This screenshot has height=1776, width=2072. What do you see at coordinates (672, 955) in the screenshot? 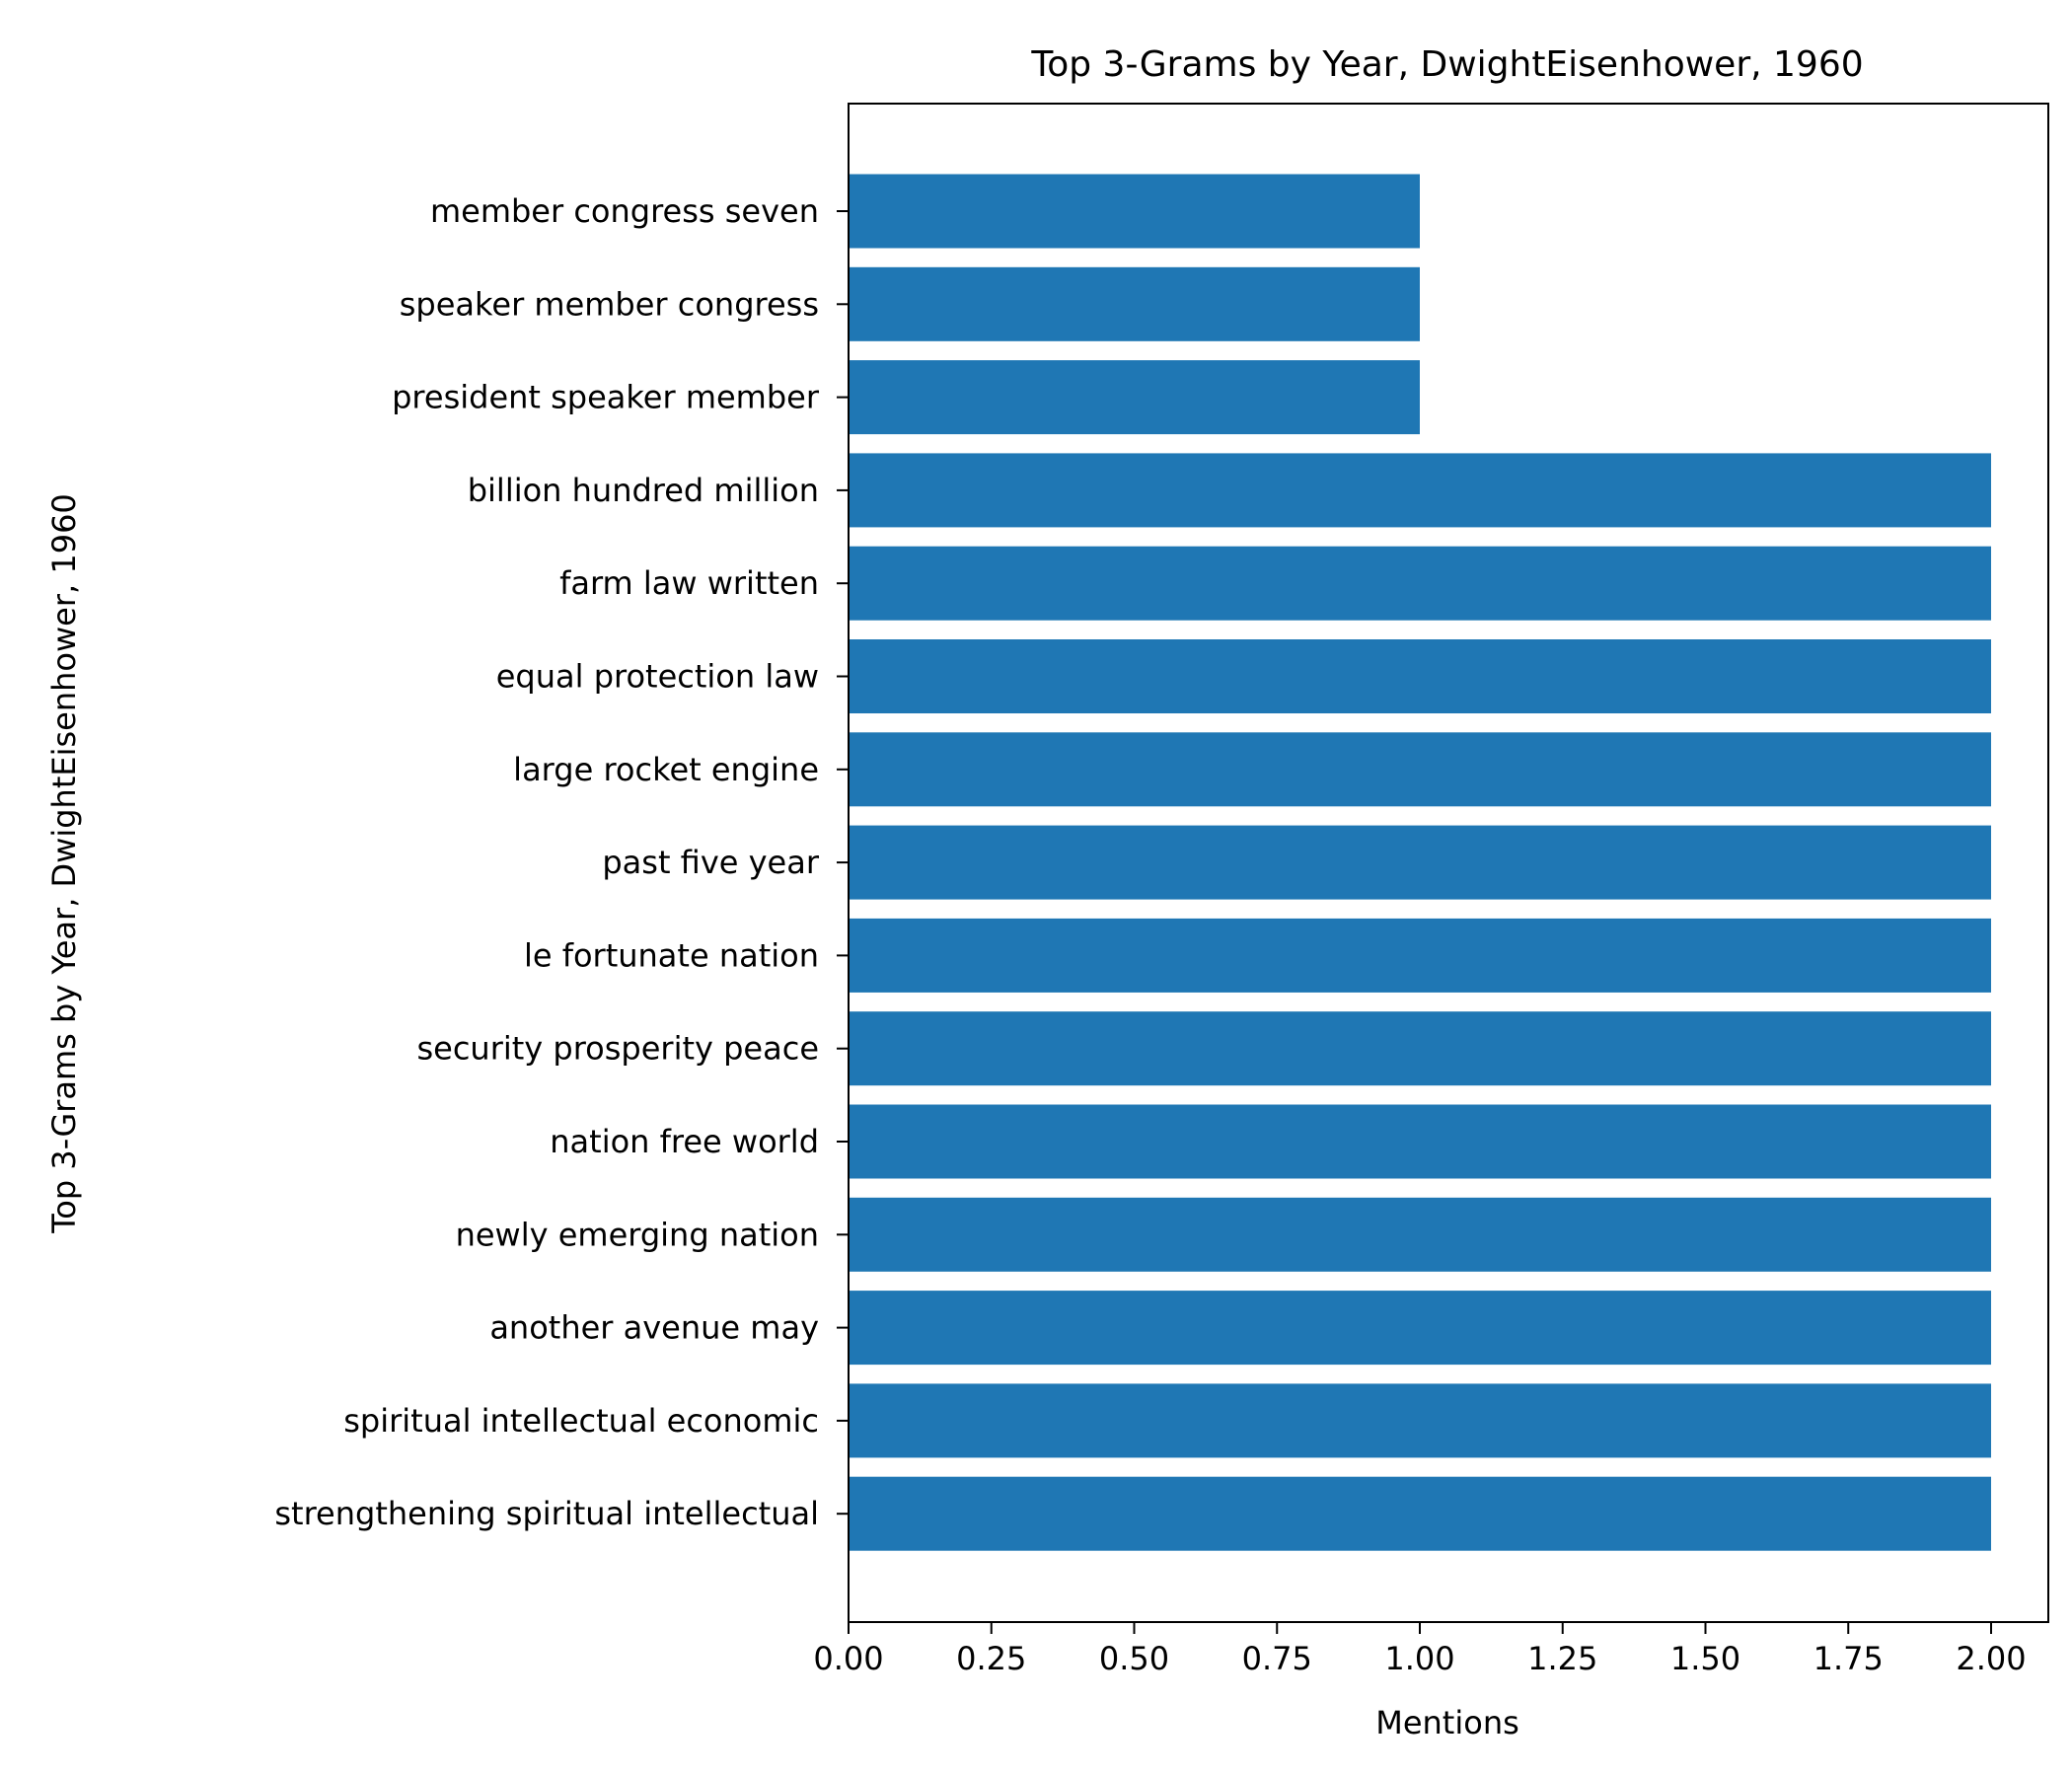
I see `y-tick-label: le fortunate nation` at bounding box center [672, 955].